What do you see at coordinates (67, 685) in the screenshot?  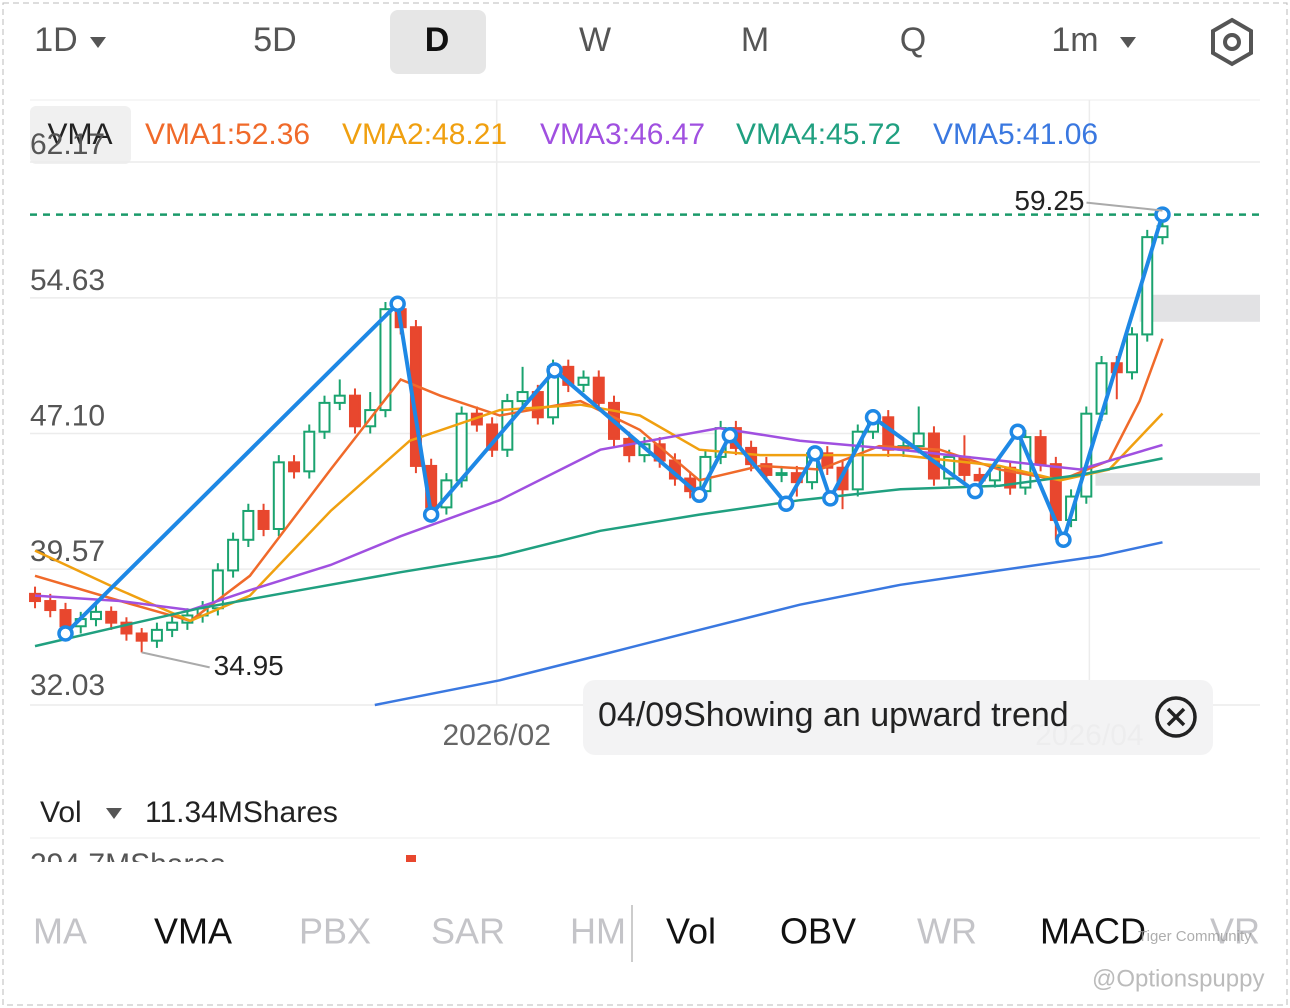 I see `y-tick-label: 32.03` at bounding box center [67, 685].